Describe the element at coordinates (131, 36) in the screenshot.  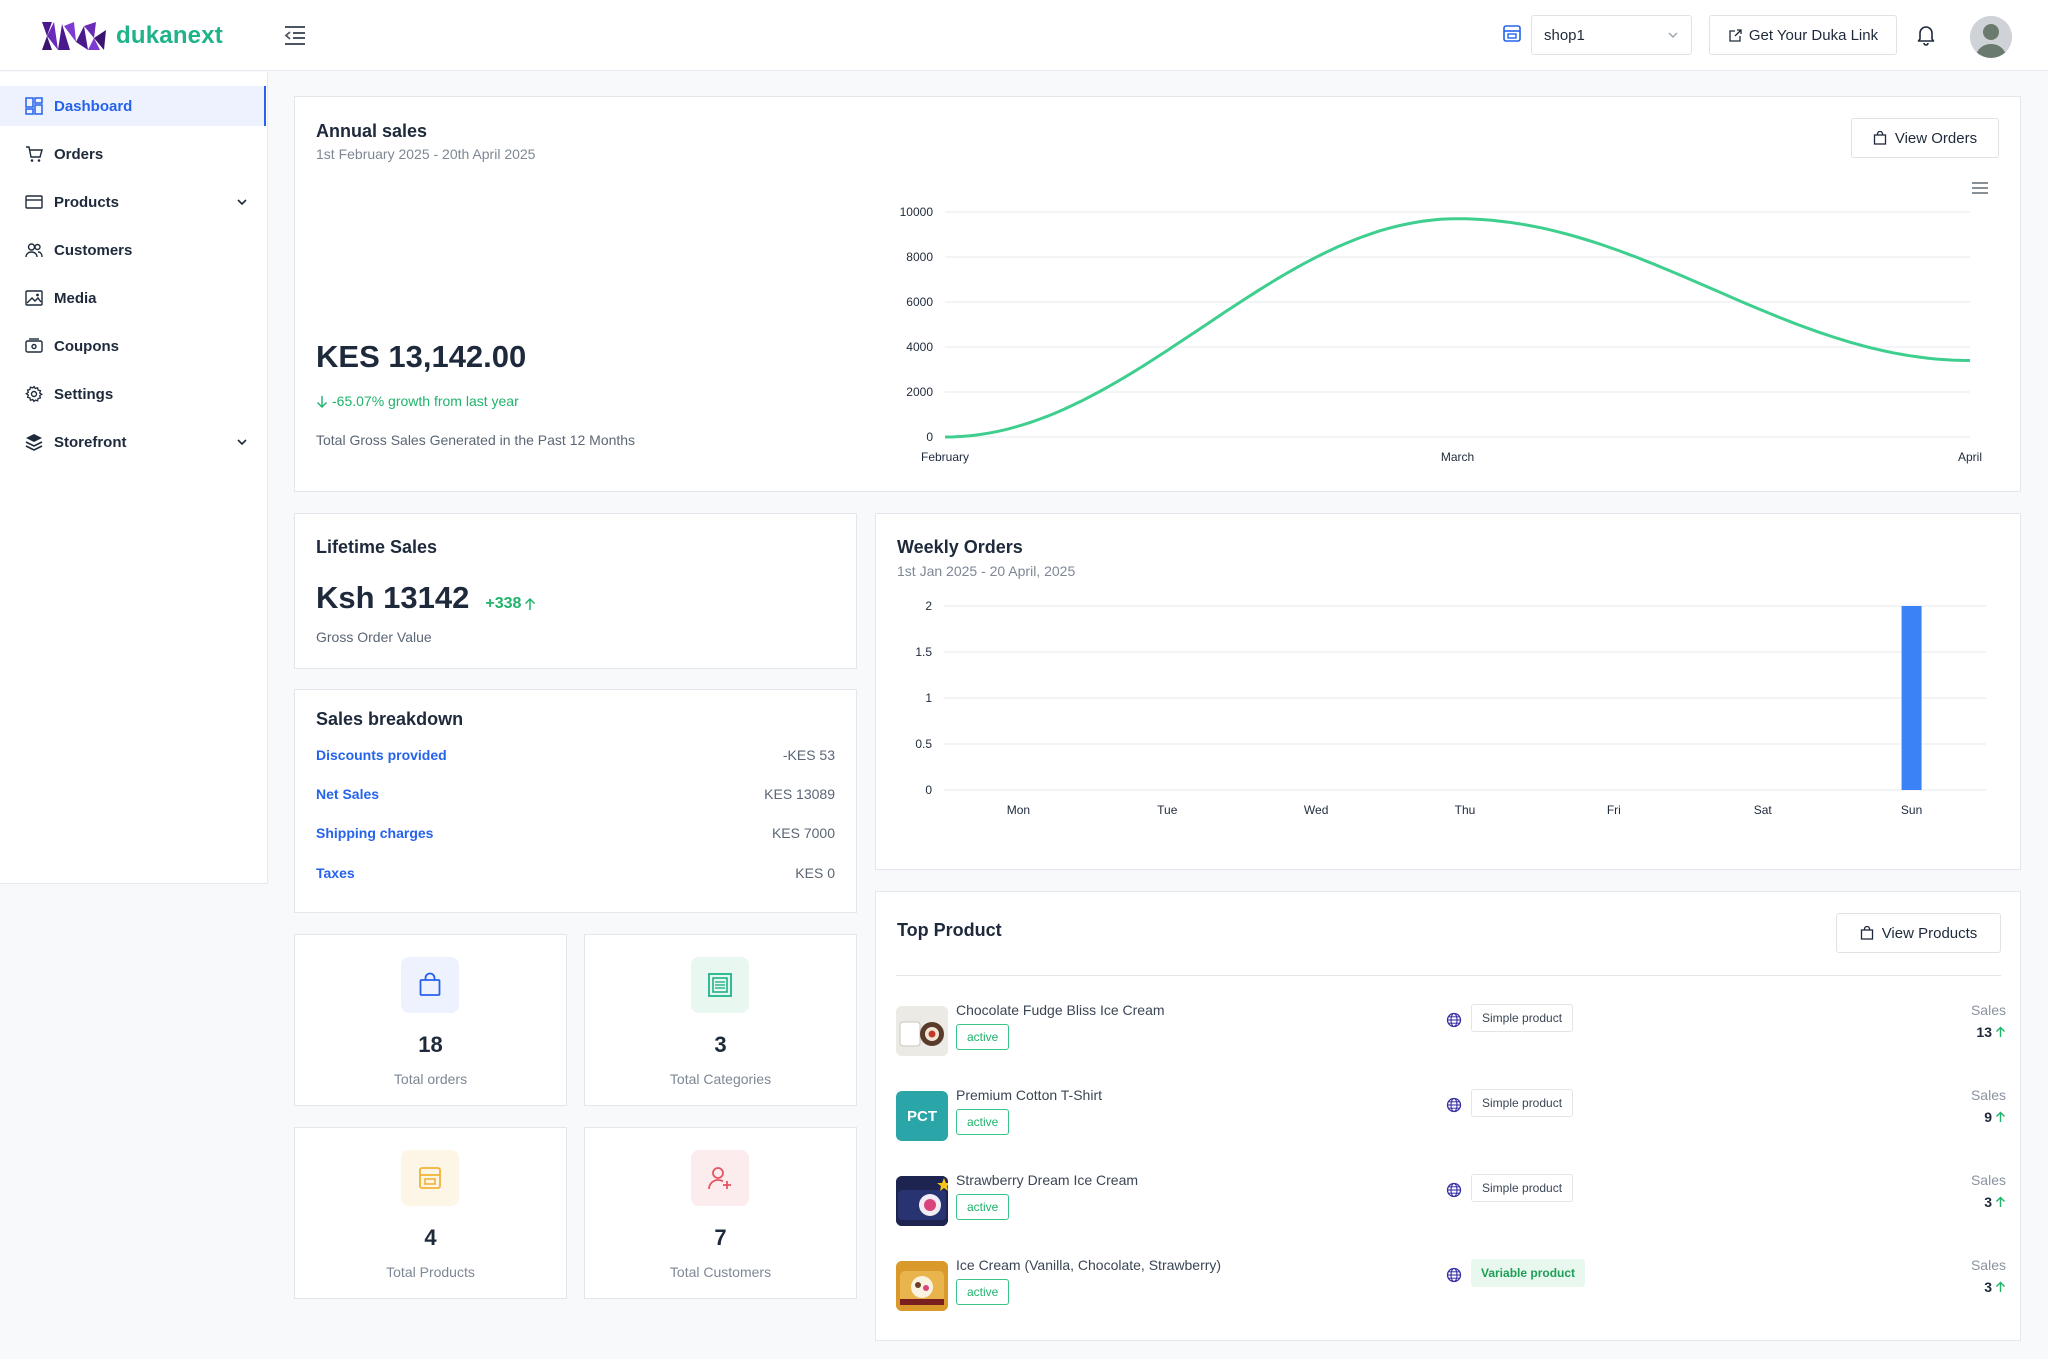
I see `logo: dukanext` at that location.